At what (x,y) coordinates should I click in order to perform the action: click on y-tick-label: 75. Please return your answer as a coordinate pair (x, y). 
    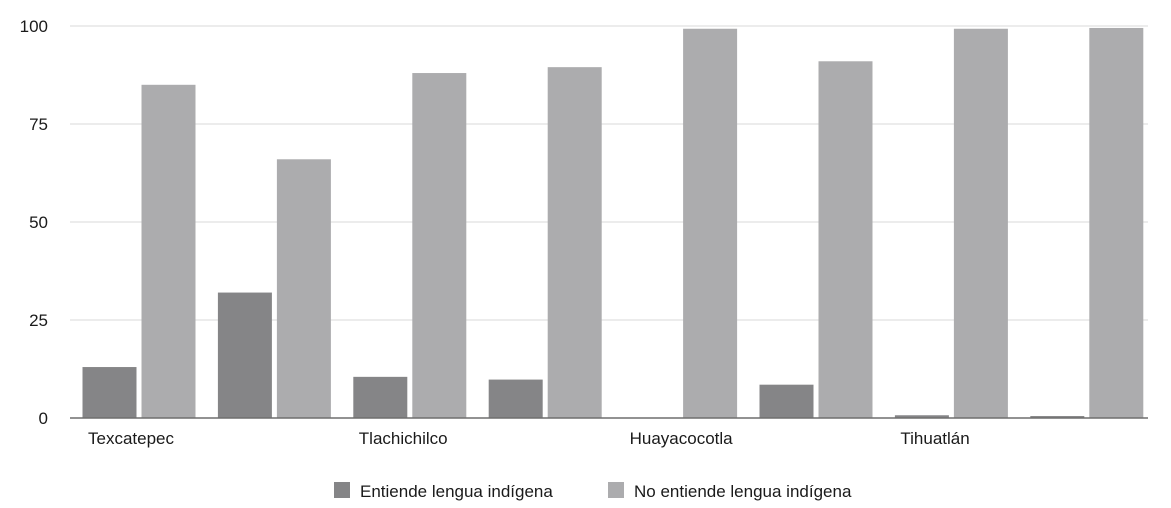
    Looking at the image, I should click on (38, 124).